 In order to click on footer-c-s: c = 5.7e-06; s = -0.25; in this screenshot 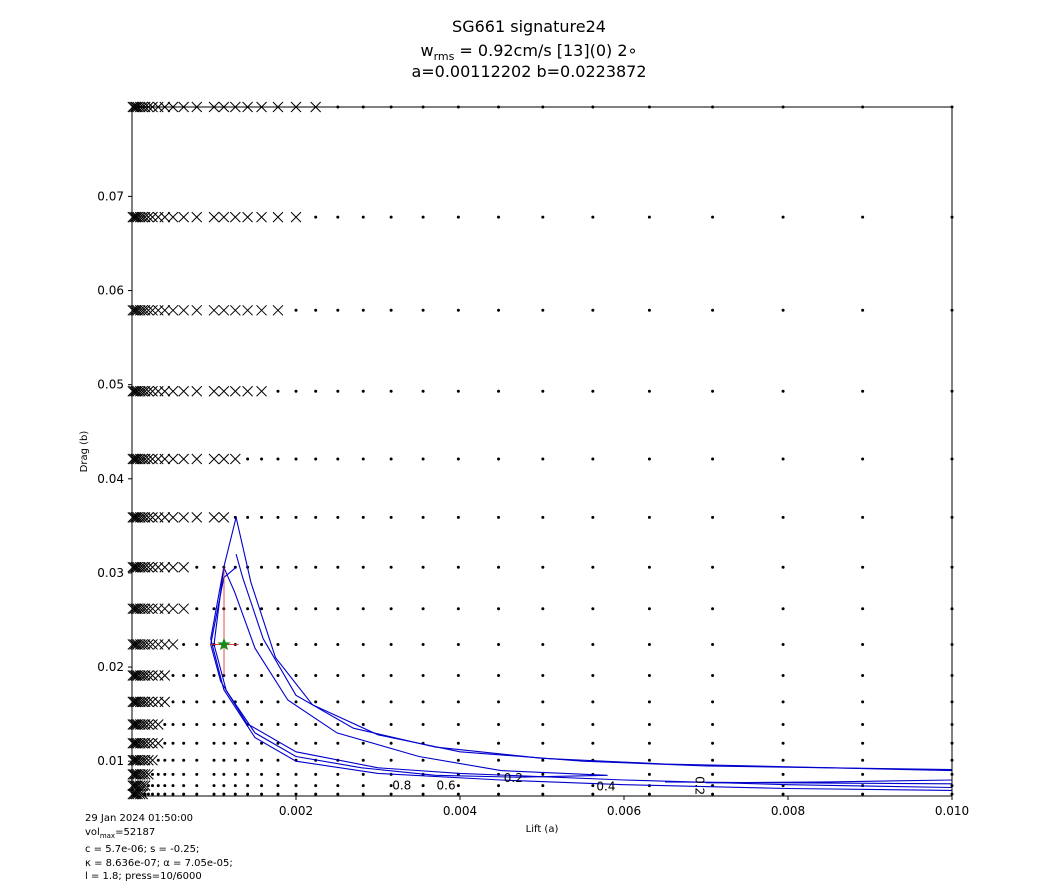, I will do `click(142, 849)`.